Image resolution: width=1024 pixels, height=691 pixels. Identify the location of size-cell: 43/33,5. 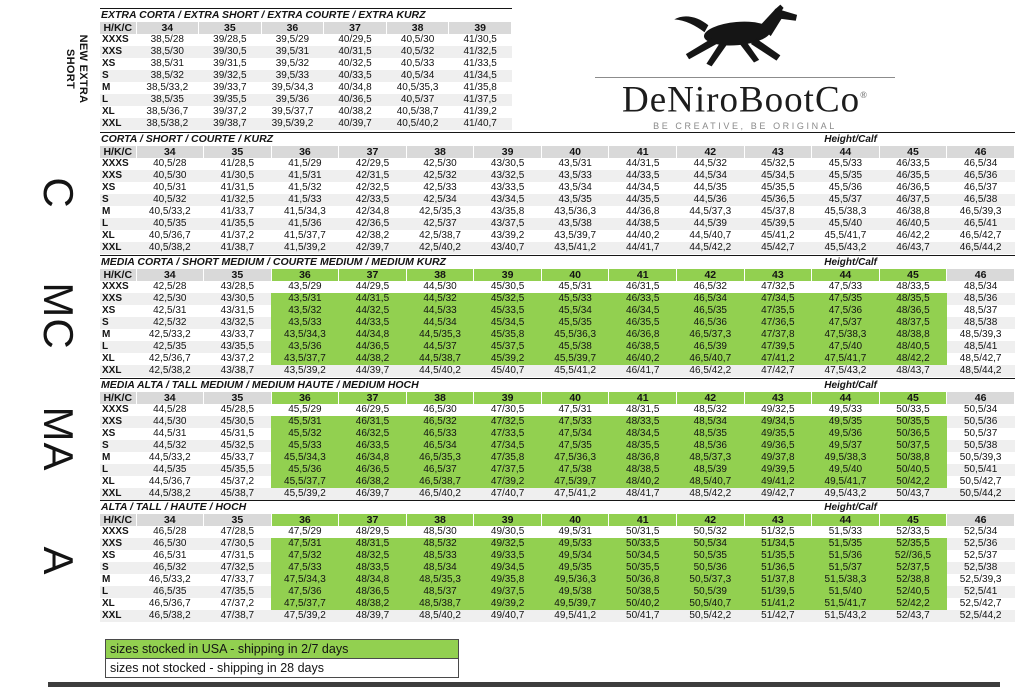
(507, 187).